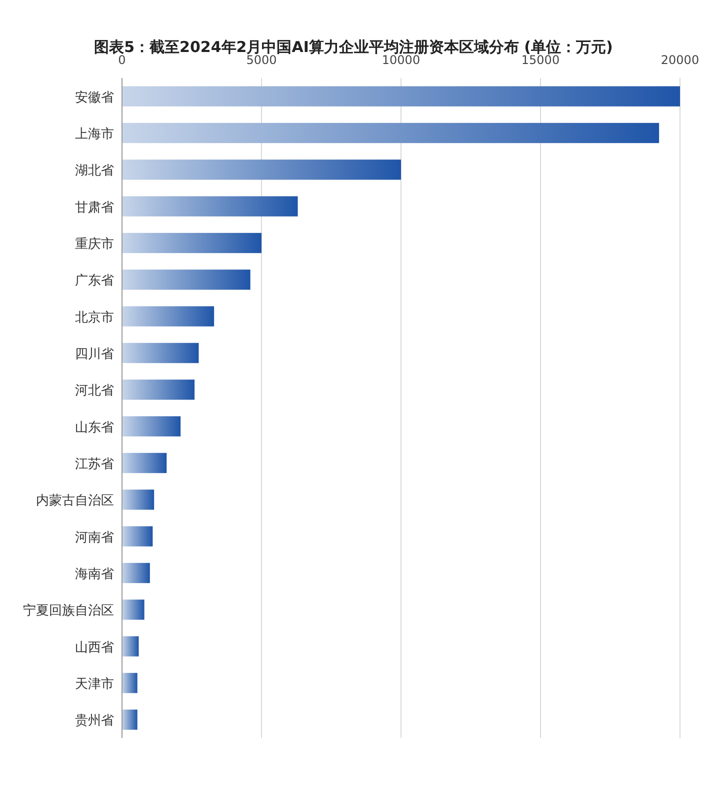  I want to click on y-tick-label: 海南省, so click(94, 574).